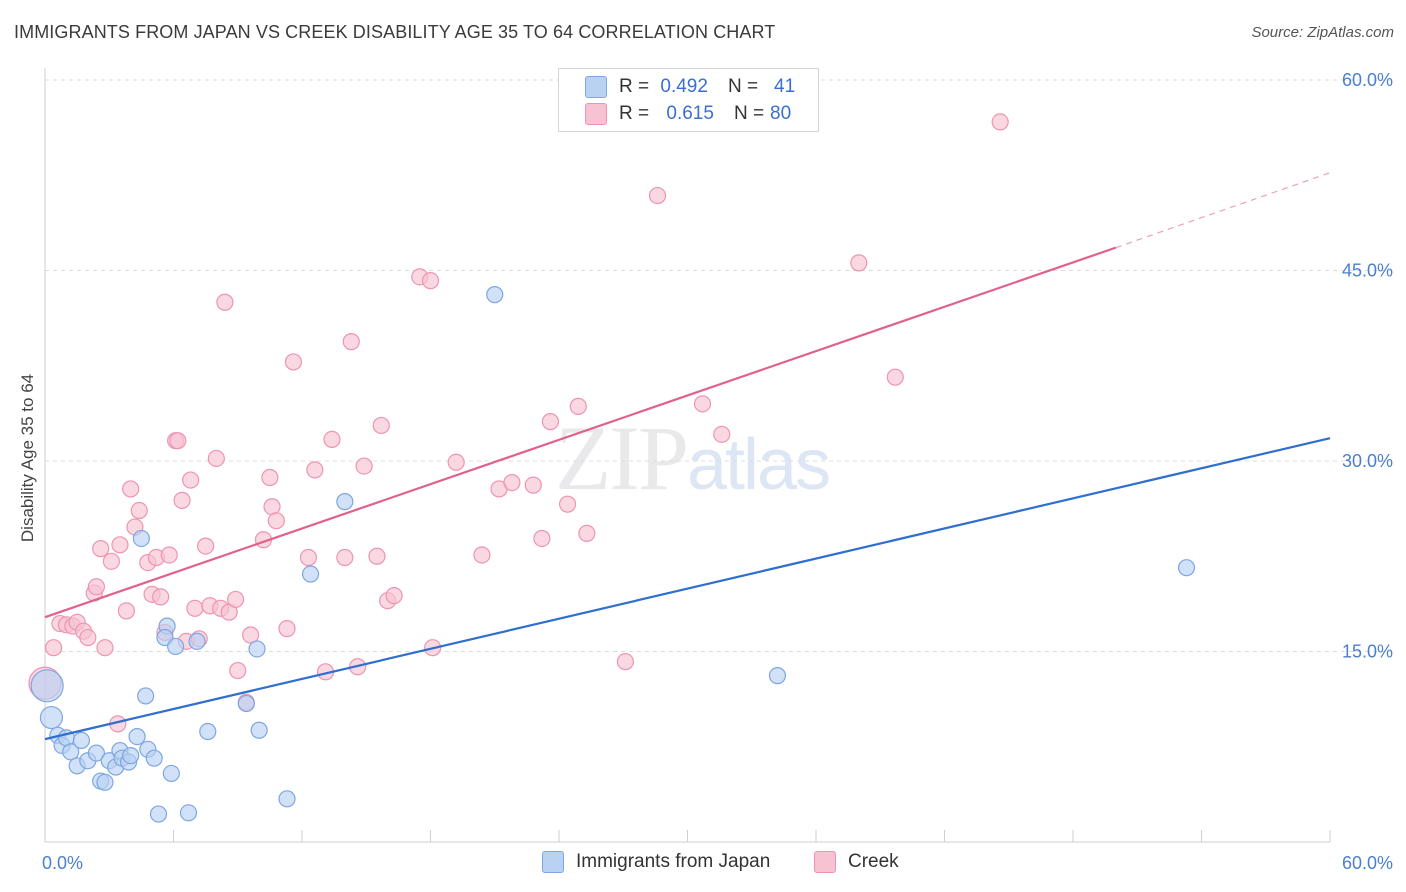 Image resolution: width=1406 pixels, height=892 pixels. I want to click on y-tick-label-3: 60.0%, so click(1367, 80).